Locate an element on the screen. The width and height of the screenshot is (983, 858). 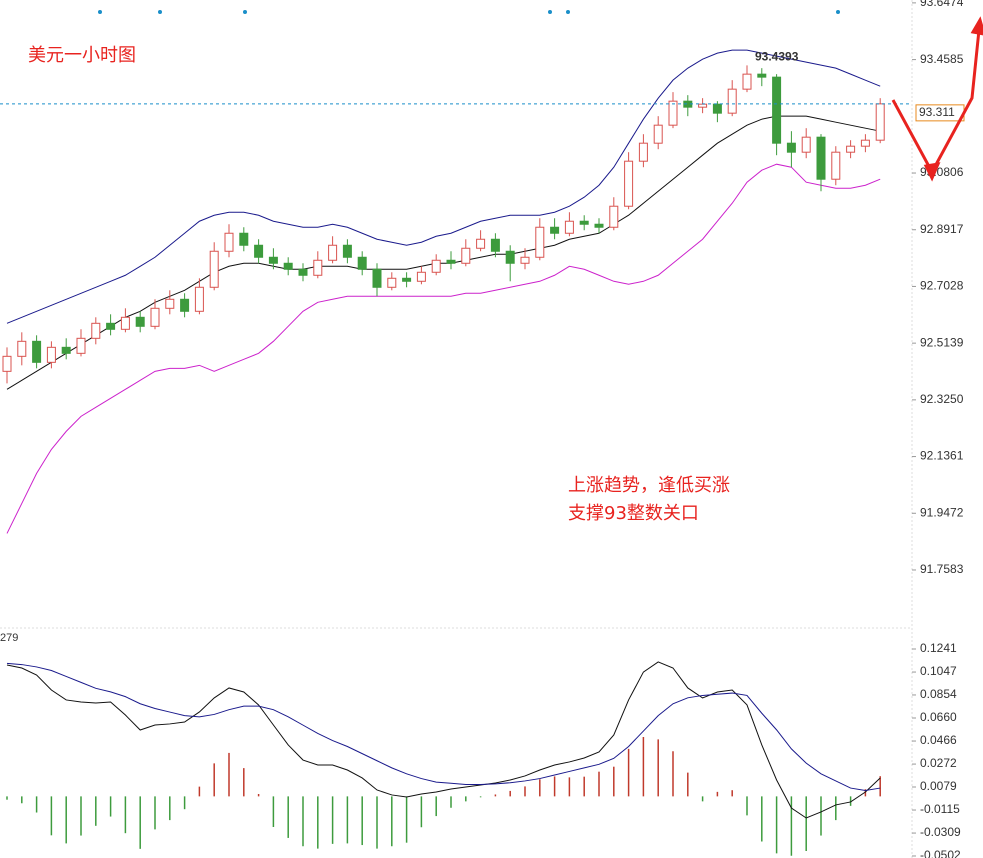
current-price-label: 93.311 is located at coordinates (937, 112).